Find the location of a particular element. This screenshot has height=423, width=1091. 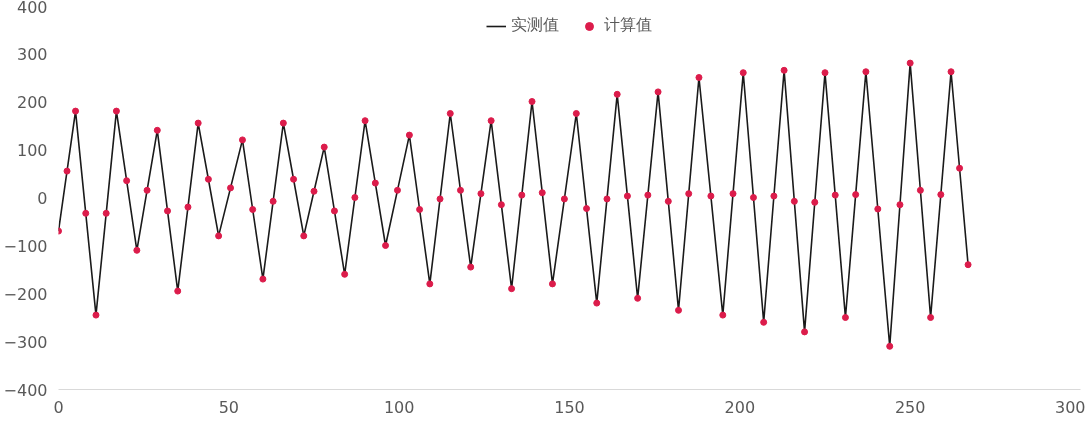

y-tick-label: −300 is located at coordinates (25, 342).